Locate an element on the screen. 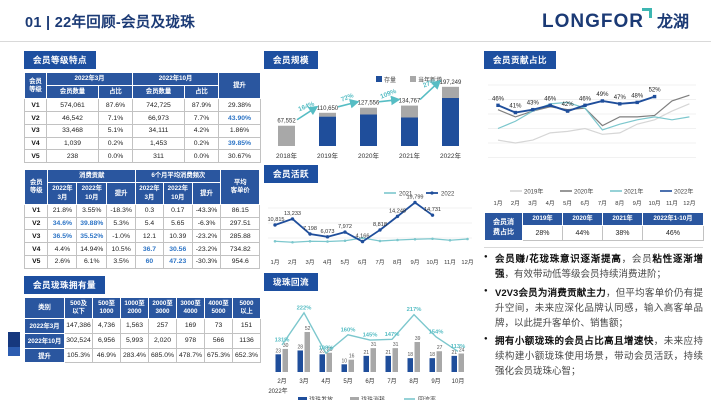 This screenshot has height=400, width=711. table-row: V1 574,061 87.6% 742,725 87.9% 29.38% is located at coordinates (143, 105).